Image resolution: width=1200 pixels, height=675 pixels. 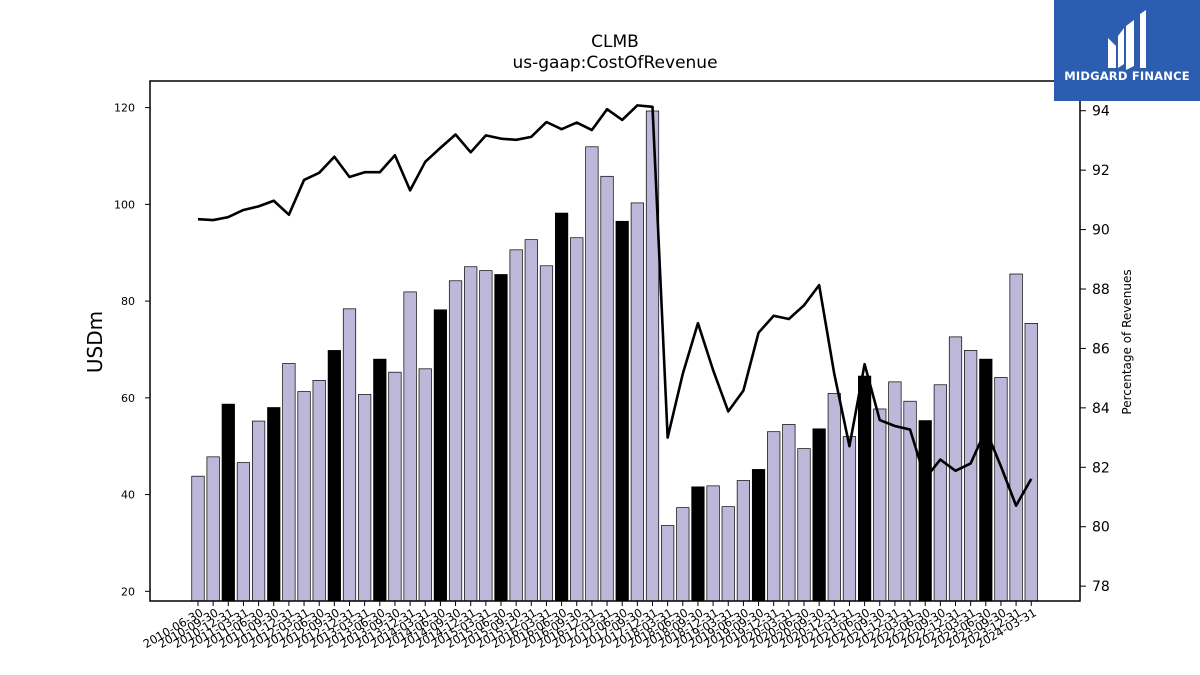 What do you see at coordinates (132, 350) in the screenshot?
I see `left-y-axis: 20 40 60 80 100 120` at bounding box center [132, 350].